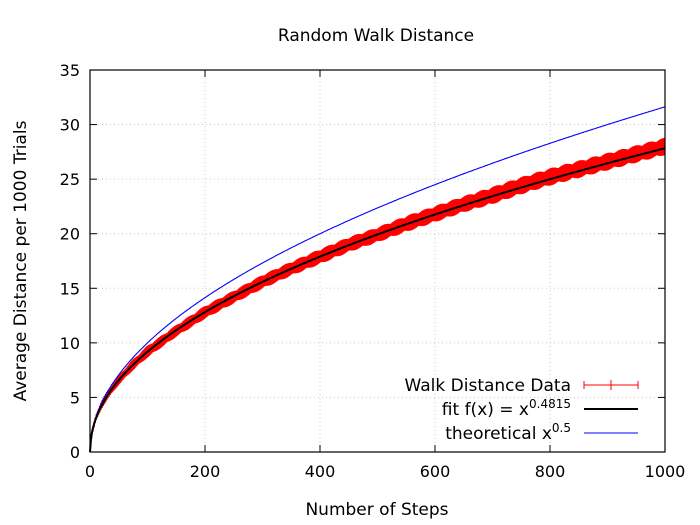 This screenshot has width=700, height=525. What do you see at coordinates (435, 471) in the screenshot?
I see `x-tick-label: 600` at bounding box center [435, 471].